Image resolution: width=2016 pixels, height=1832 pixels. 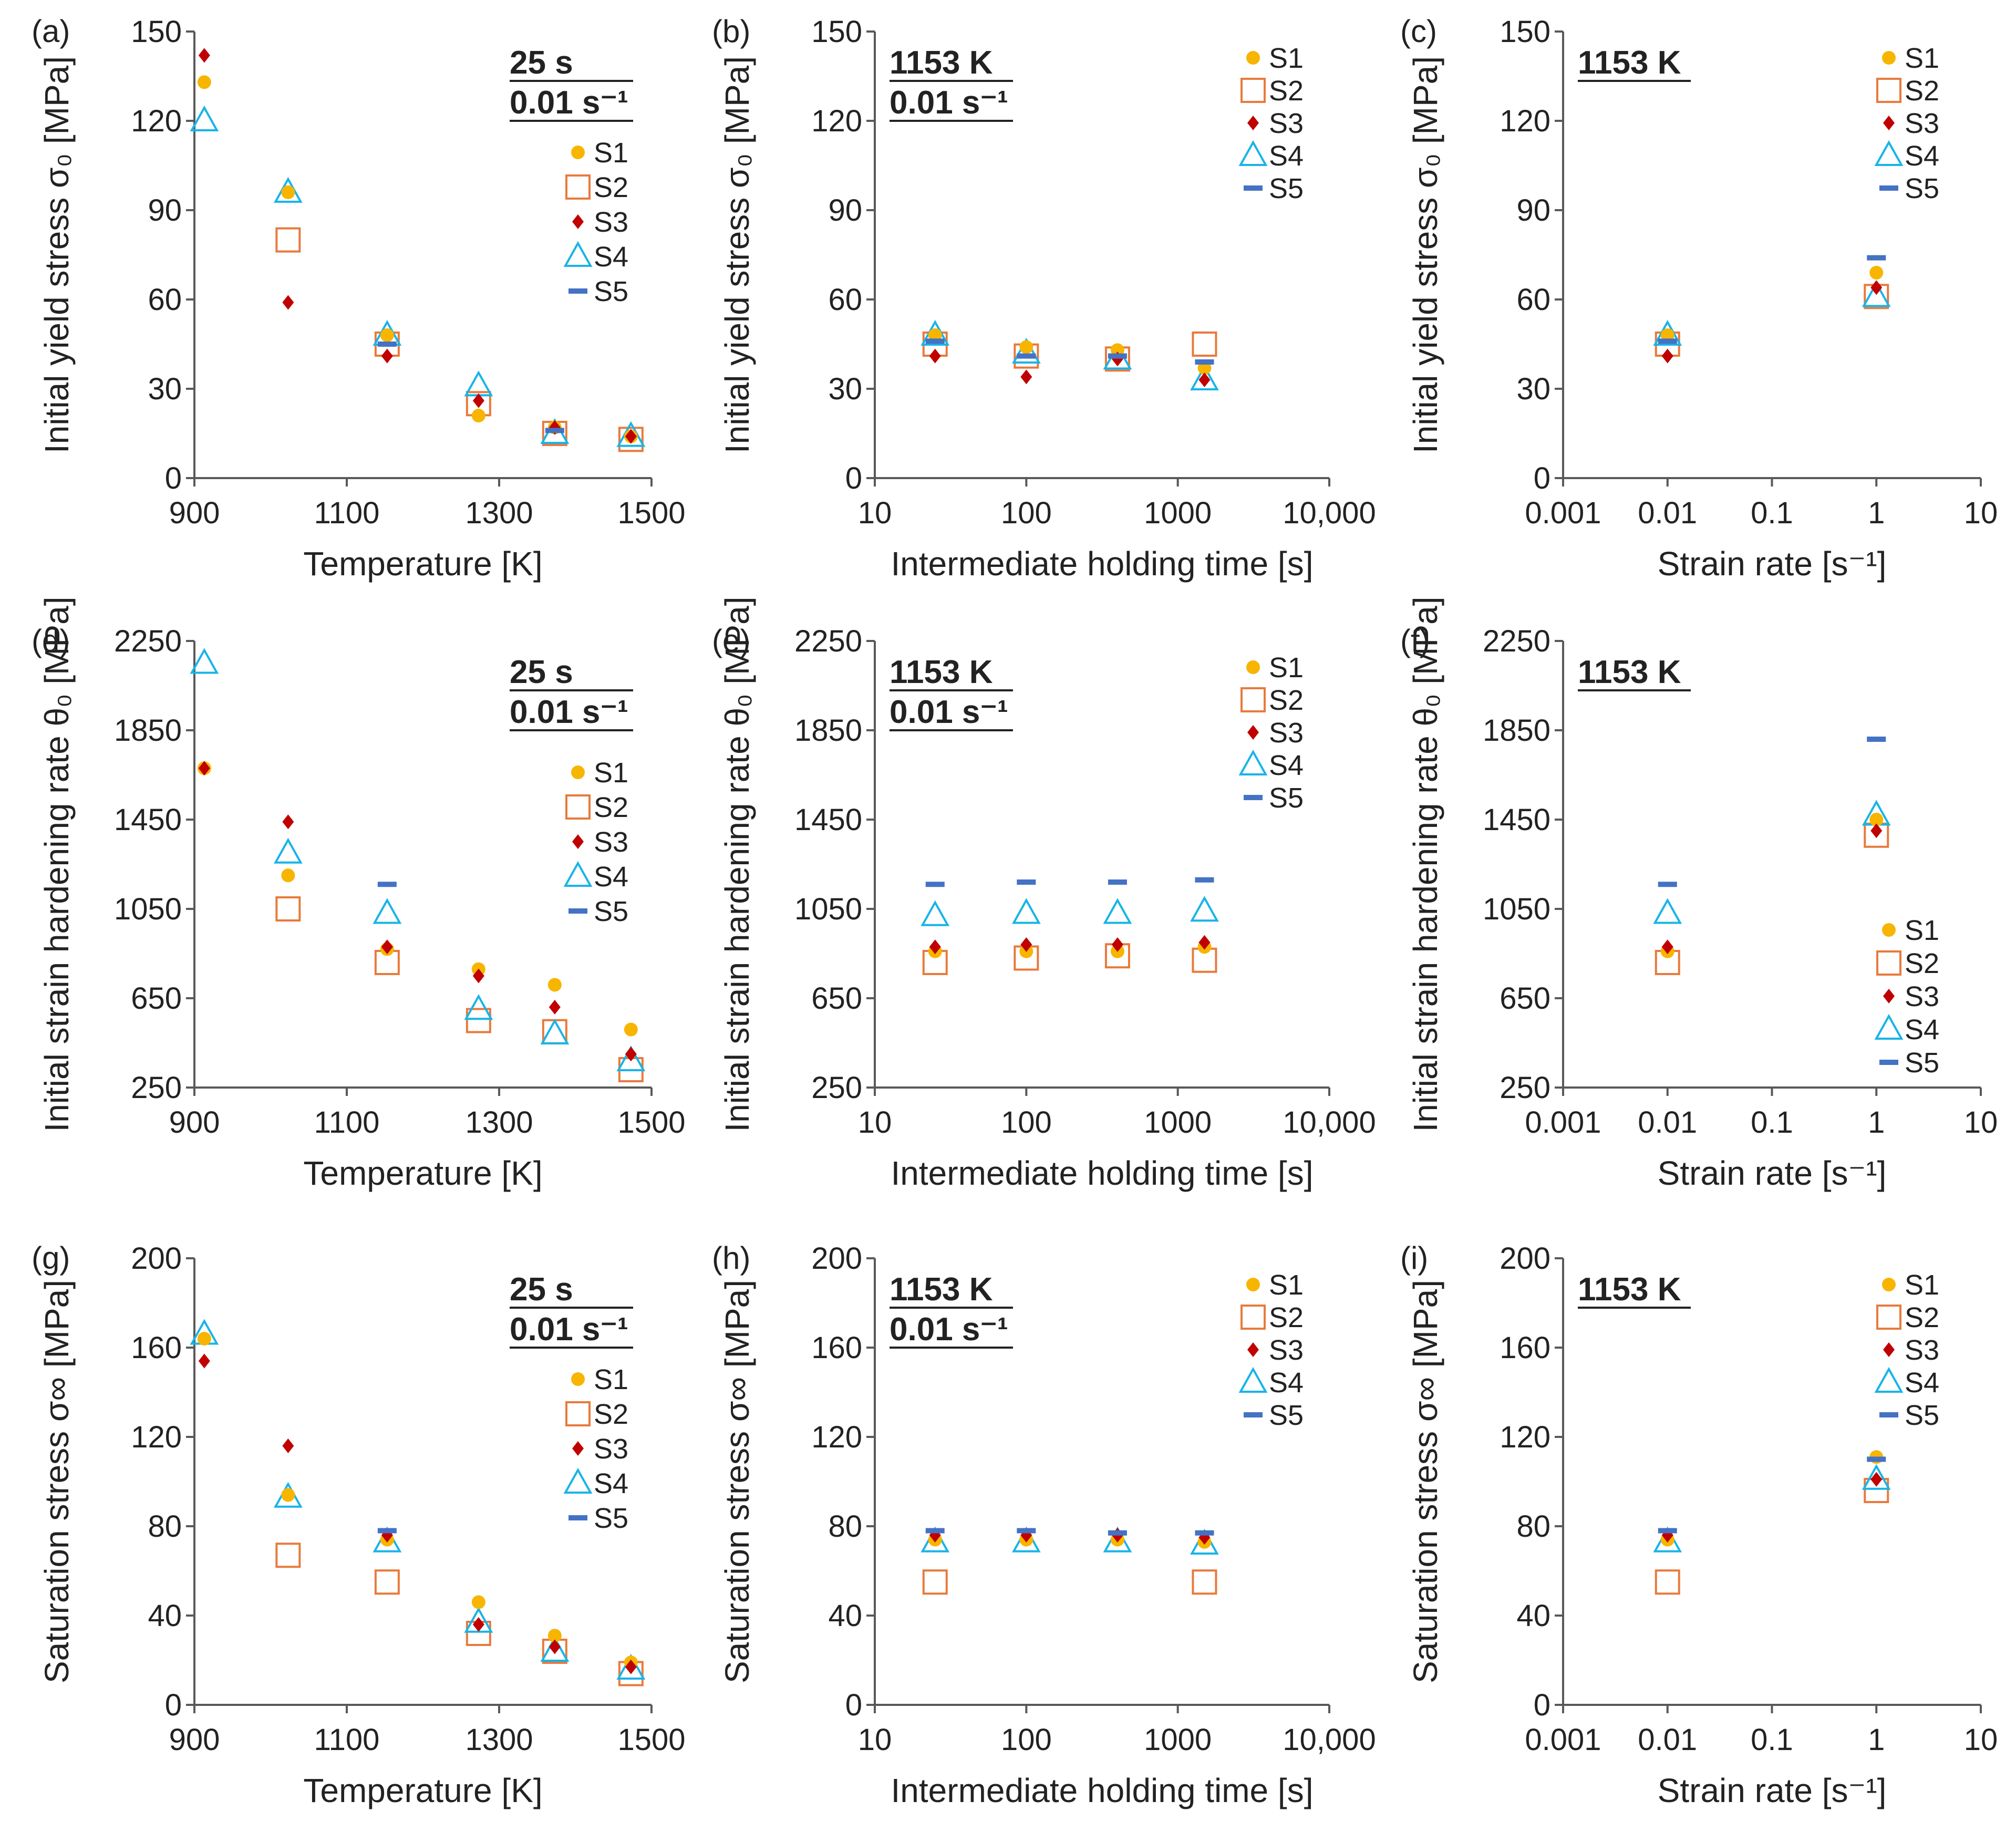 I want to click on y-axis-label: Initial yield stress σ₀ [MPa], so click(x=57, y=255).